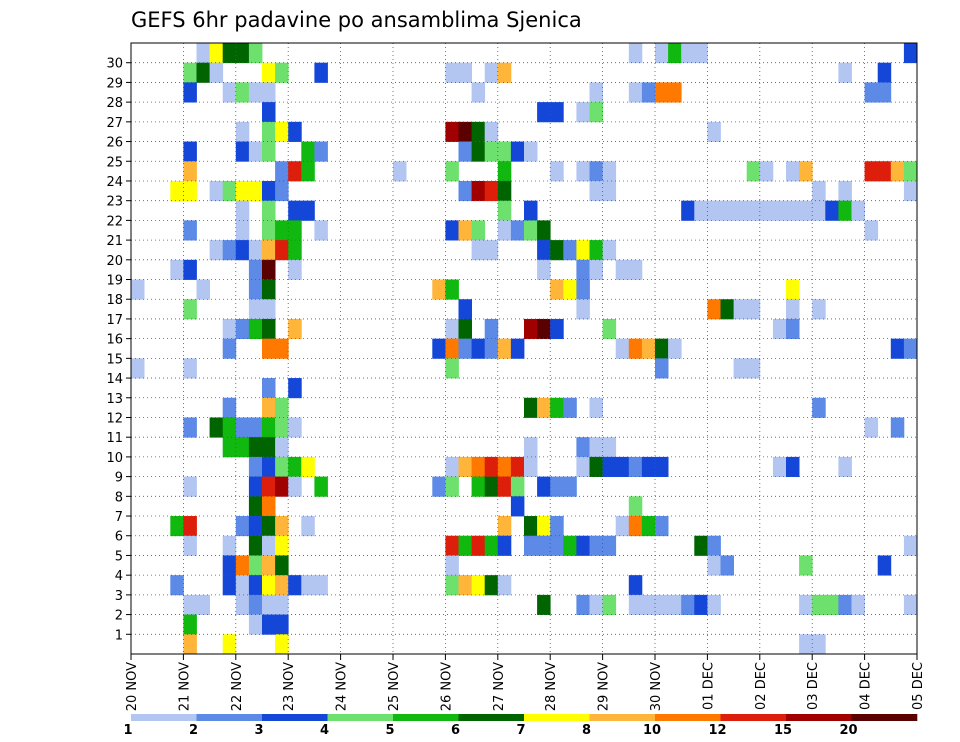  Describe the element at coordinates (114, 241) in the screenshot. I see `y-tick-label: 21` at that location.